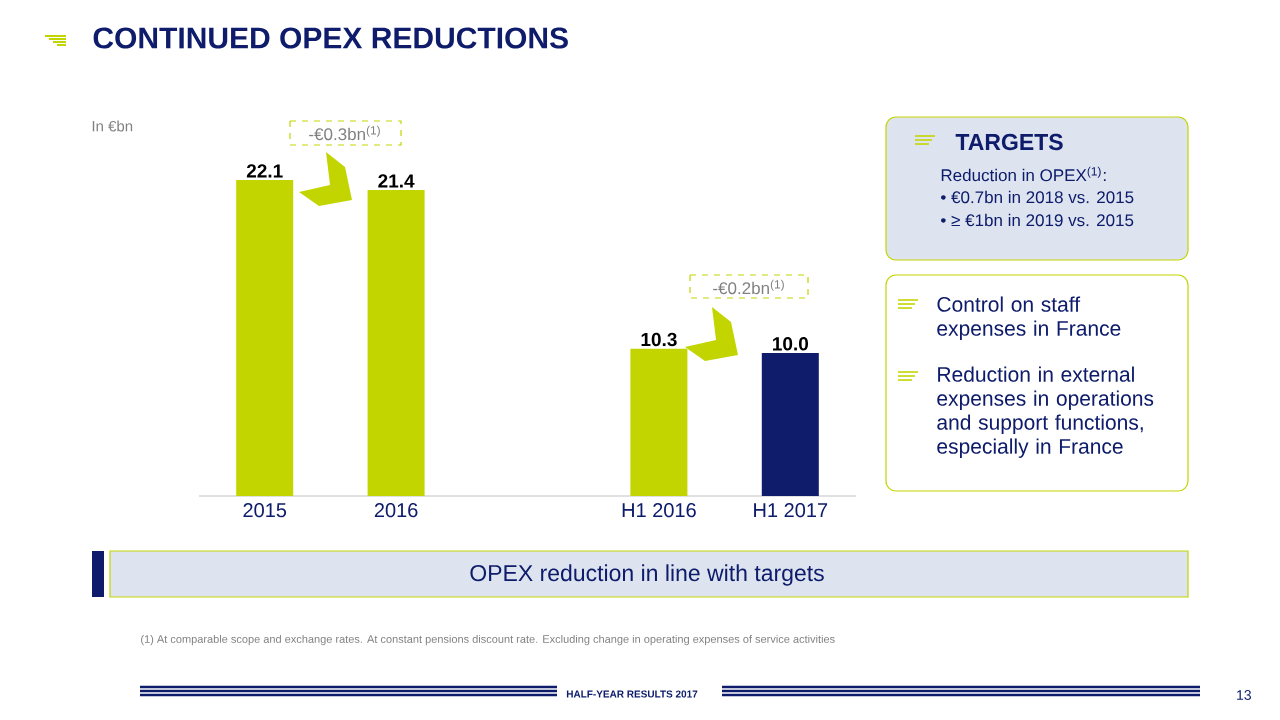 This screenshot has height=720, width=1280. I want to click on text: Reduction in external expenses in operations and support functions, especially in France, so click(1045, 412).